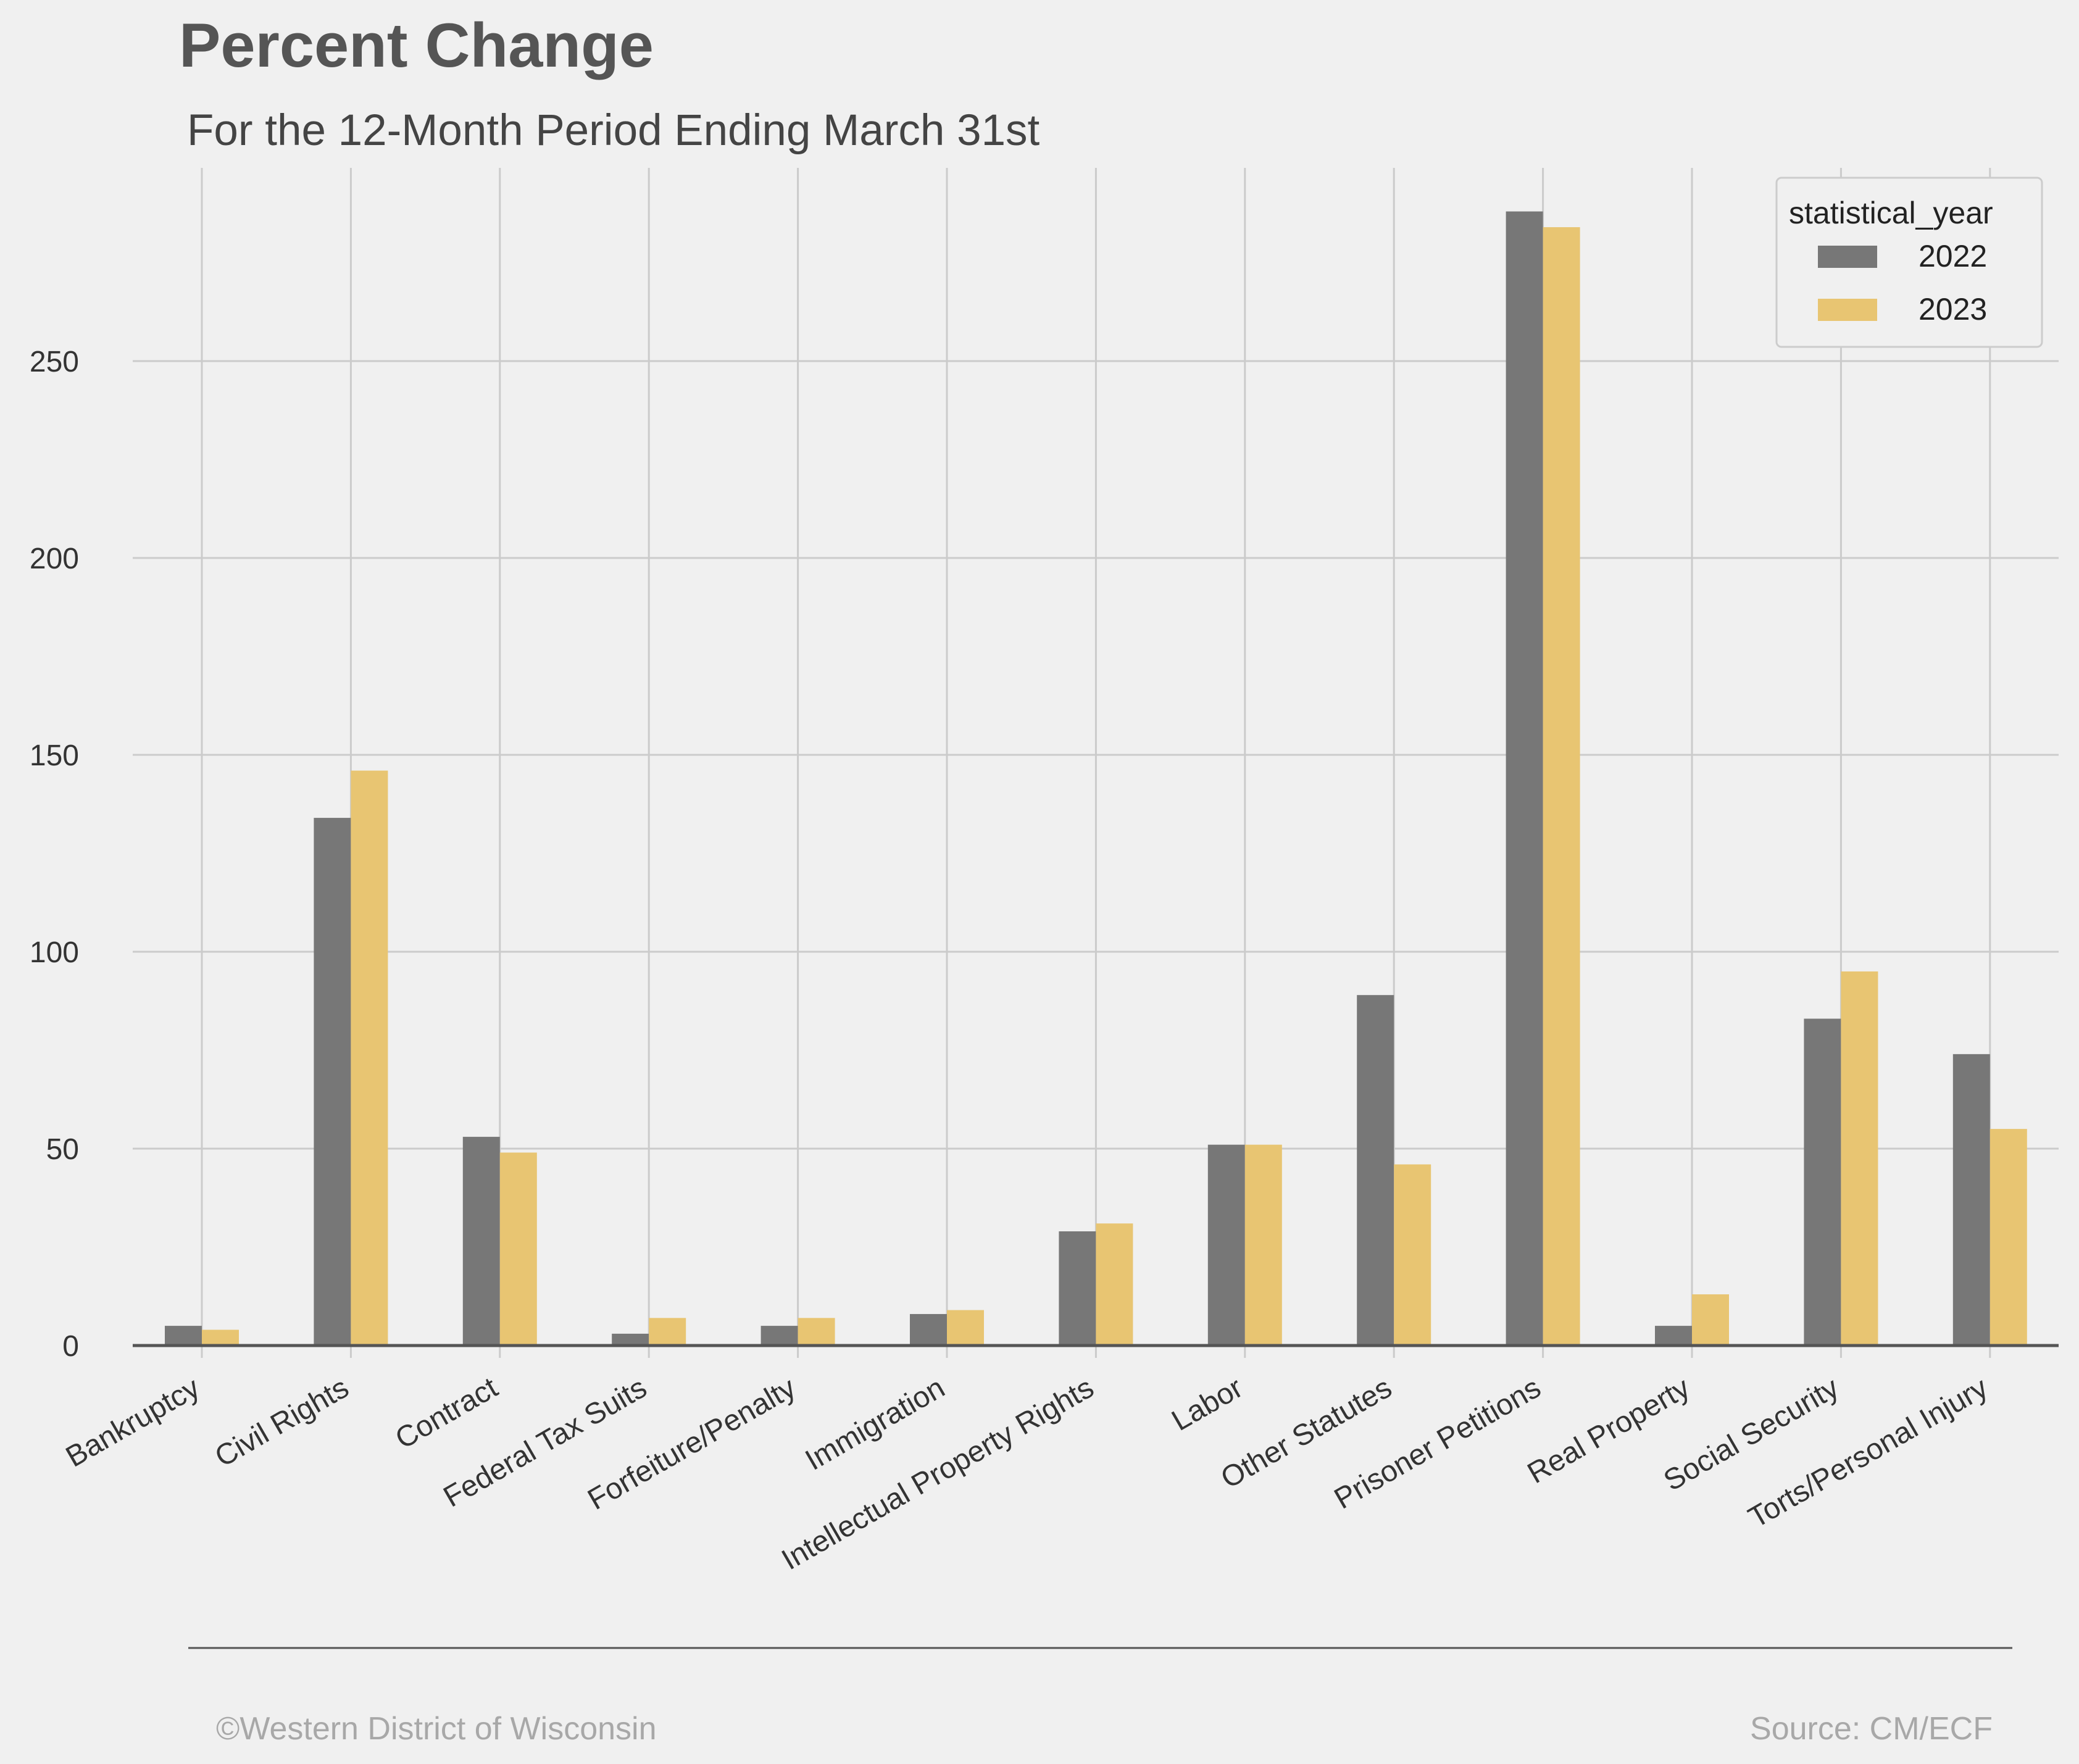 This screenshot has height=1764, width=2079. Describe the element at coordinates (54, 854) in the screenshot. I see `y-axis-ticks: 0 50 100 150 200 250` at that location.